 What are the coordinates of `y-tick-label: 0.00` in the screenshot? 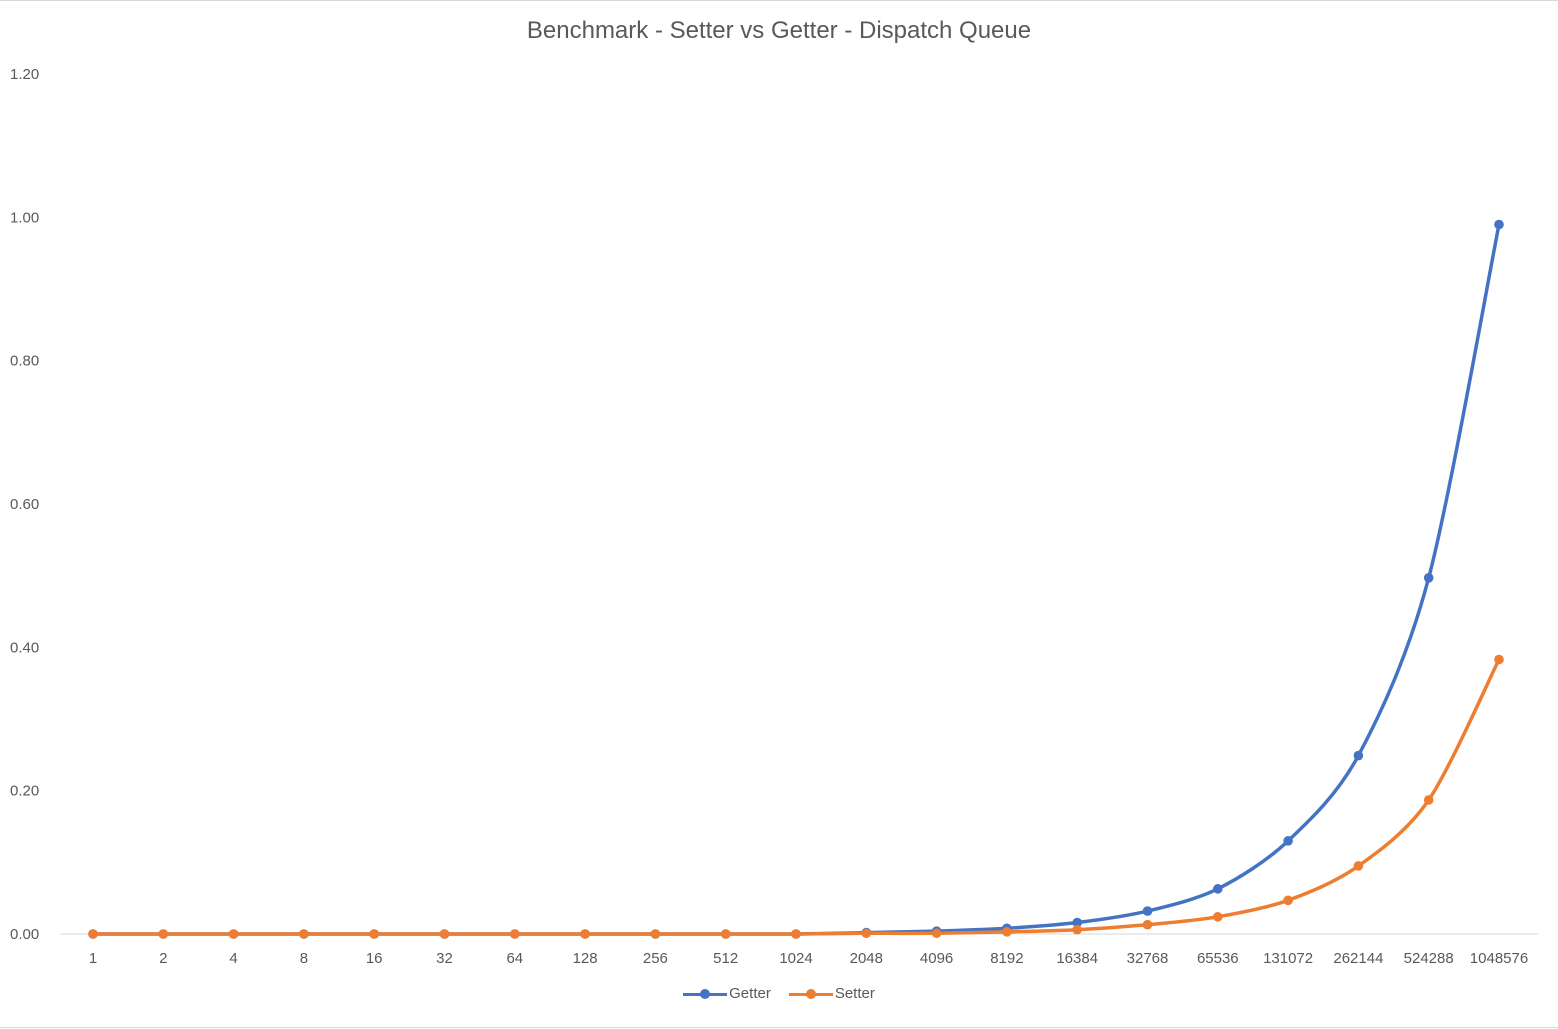 It's located at (24, 934).